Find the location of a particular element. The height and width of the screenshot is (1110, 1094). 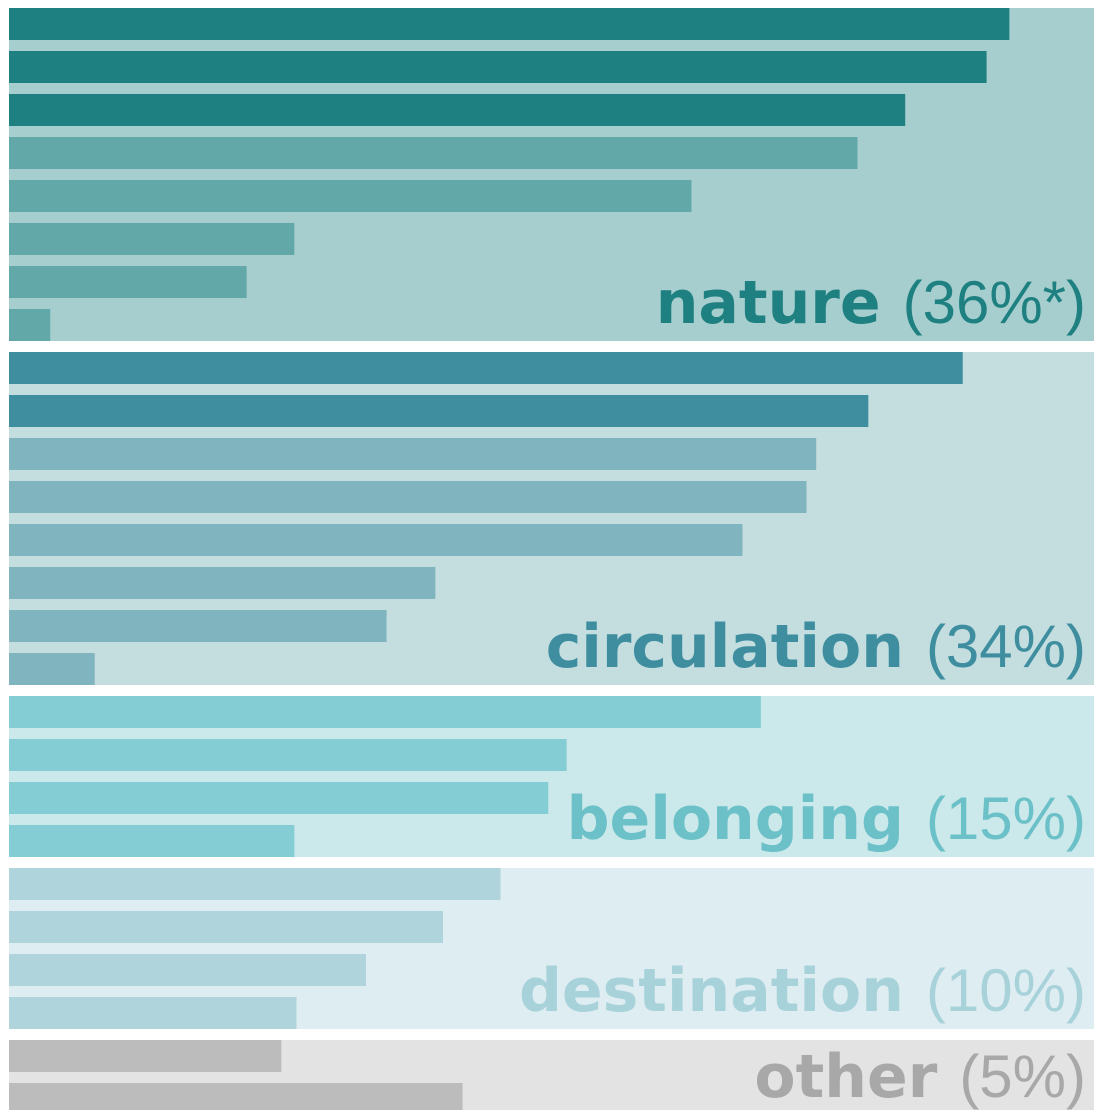

group-share: (36%*) is located at coordinates (994, 302).